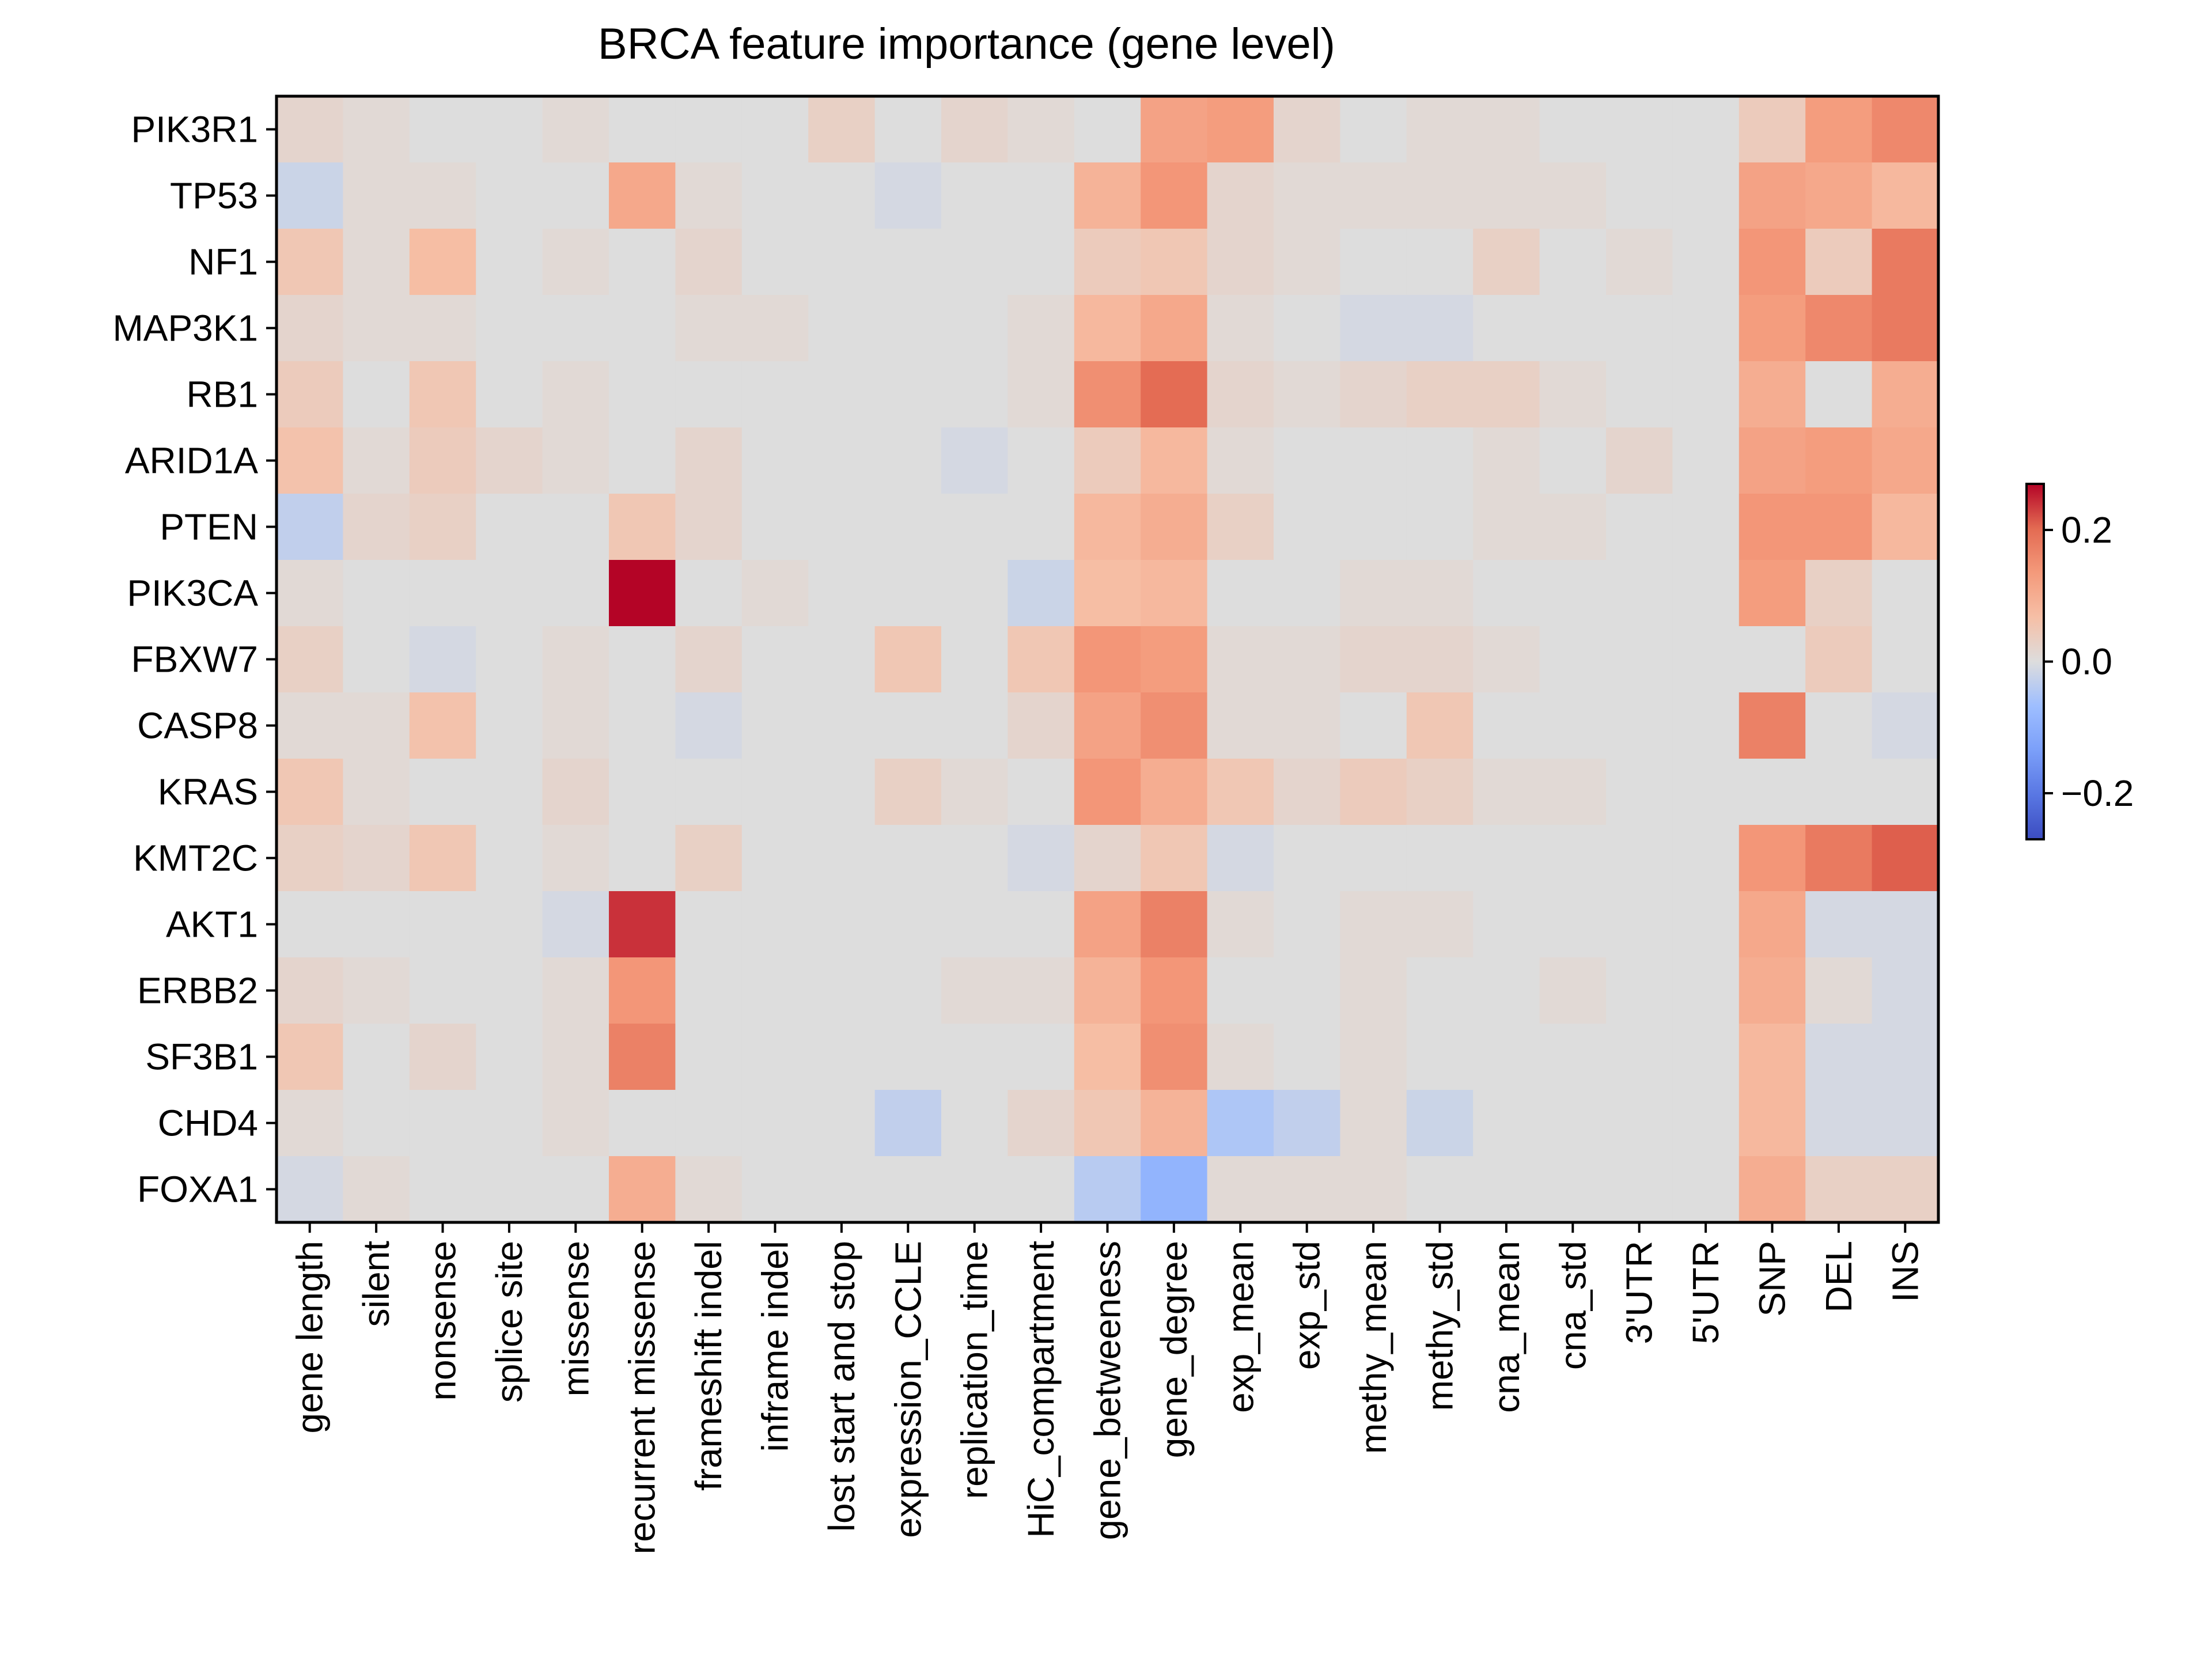 Image resolution: width=2212 pixels, height=1659 pixels. Describe the element at coordinates (1772, 1279) in the screenshot. I see `column-label: SNP` at that location.